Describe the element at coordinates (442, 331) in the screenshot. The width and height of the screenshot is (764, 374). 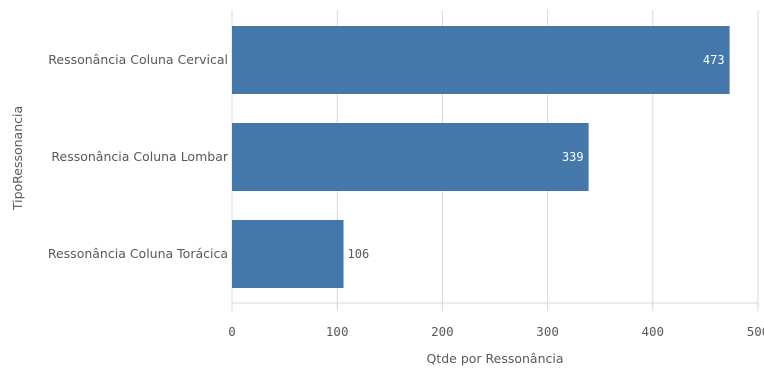
I see `x-tick-label: 200` at that location.